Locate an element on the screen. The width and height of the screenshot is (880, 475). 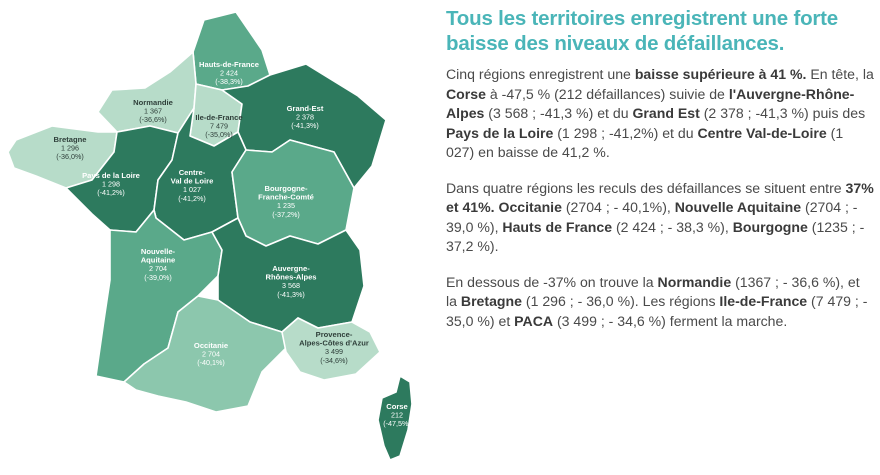
emphasis-text: baisse supérieure à 41 %. is located at coordinates (720, 74).